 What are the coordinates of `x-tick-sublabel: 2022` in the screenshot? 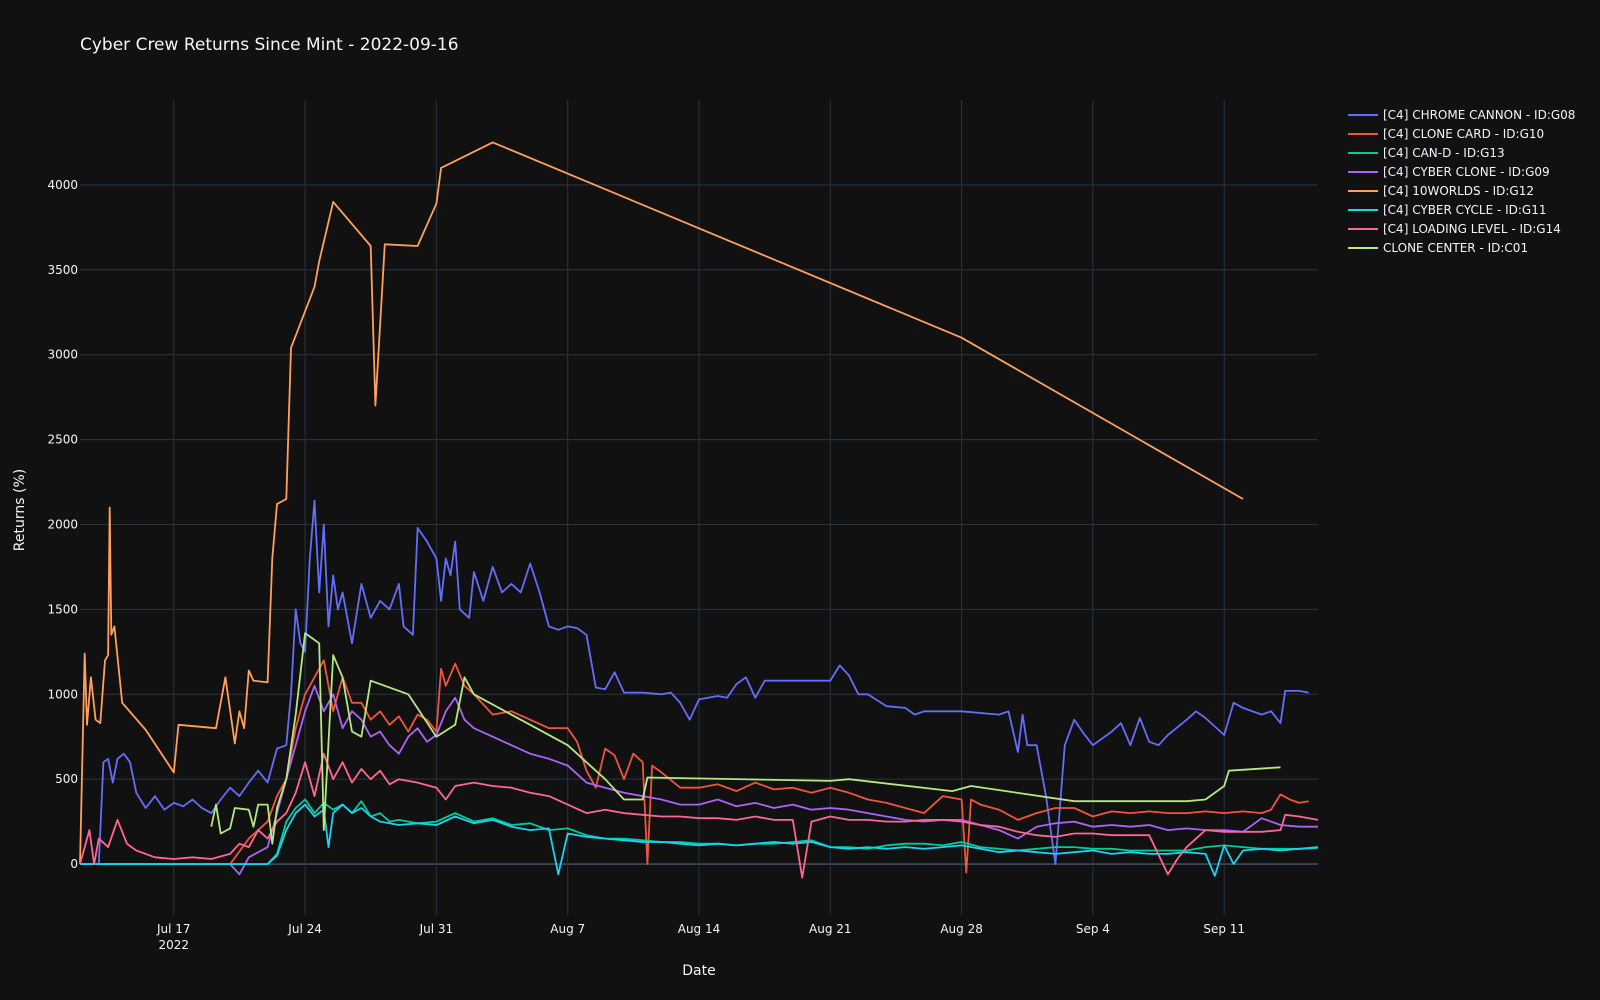 It's located at (174, 945).